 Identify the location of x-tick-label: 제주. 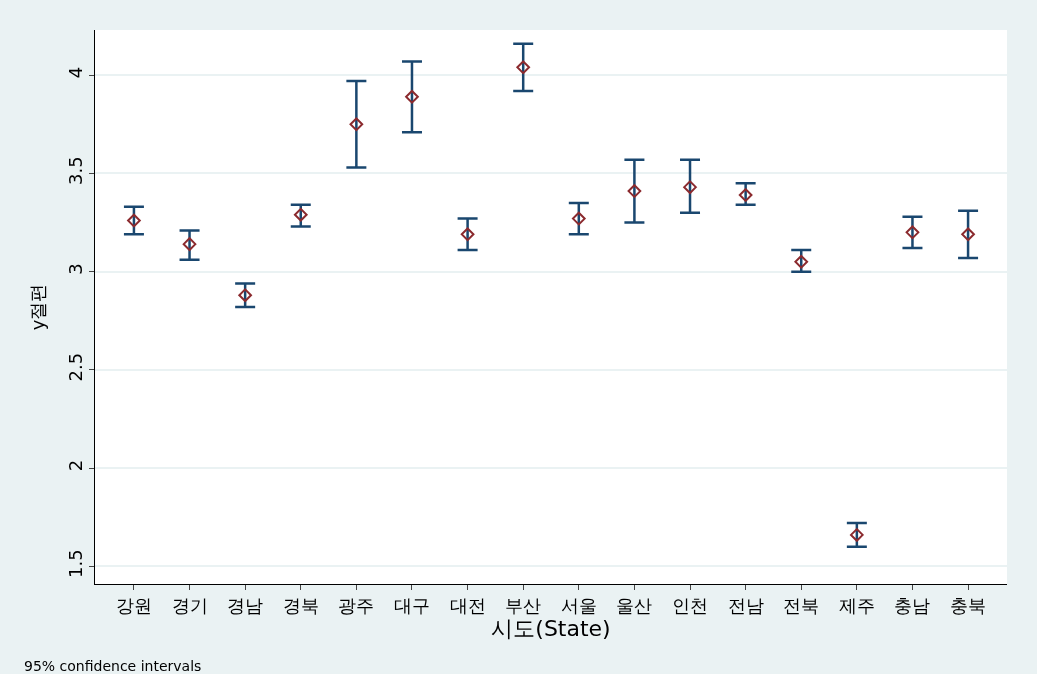
(856, 605).